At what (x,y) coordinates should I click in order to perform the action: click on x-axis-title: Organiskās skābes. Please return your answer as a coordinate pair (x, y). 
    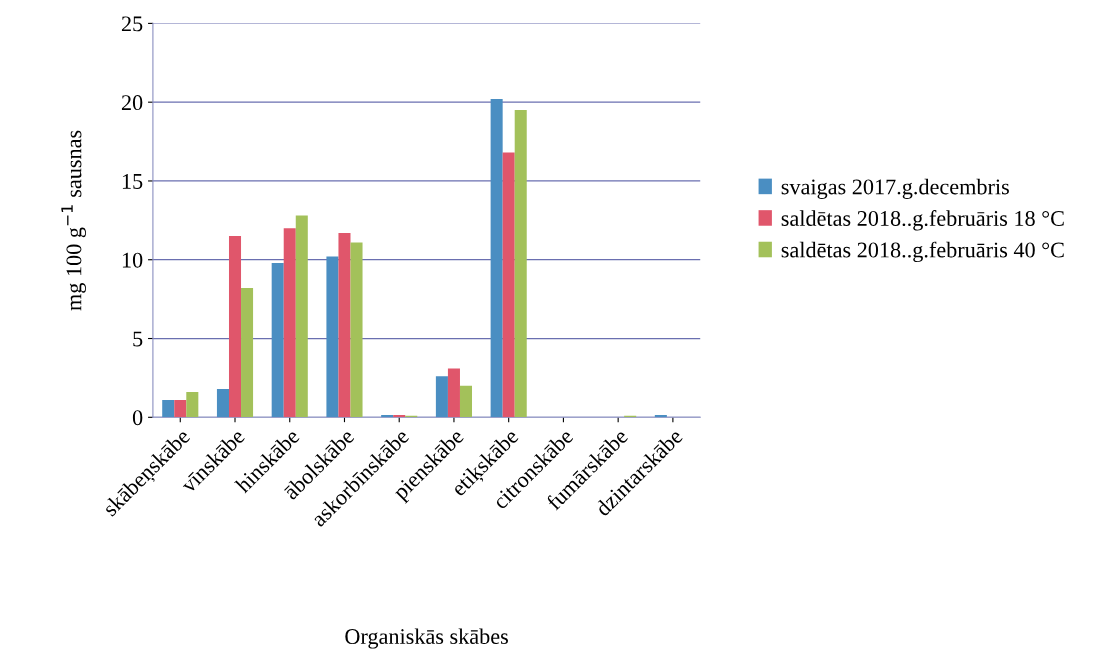
    Looking at the image, I should click on (426, 638).